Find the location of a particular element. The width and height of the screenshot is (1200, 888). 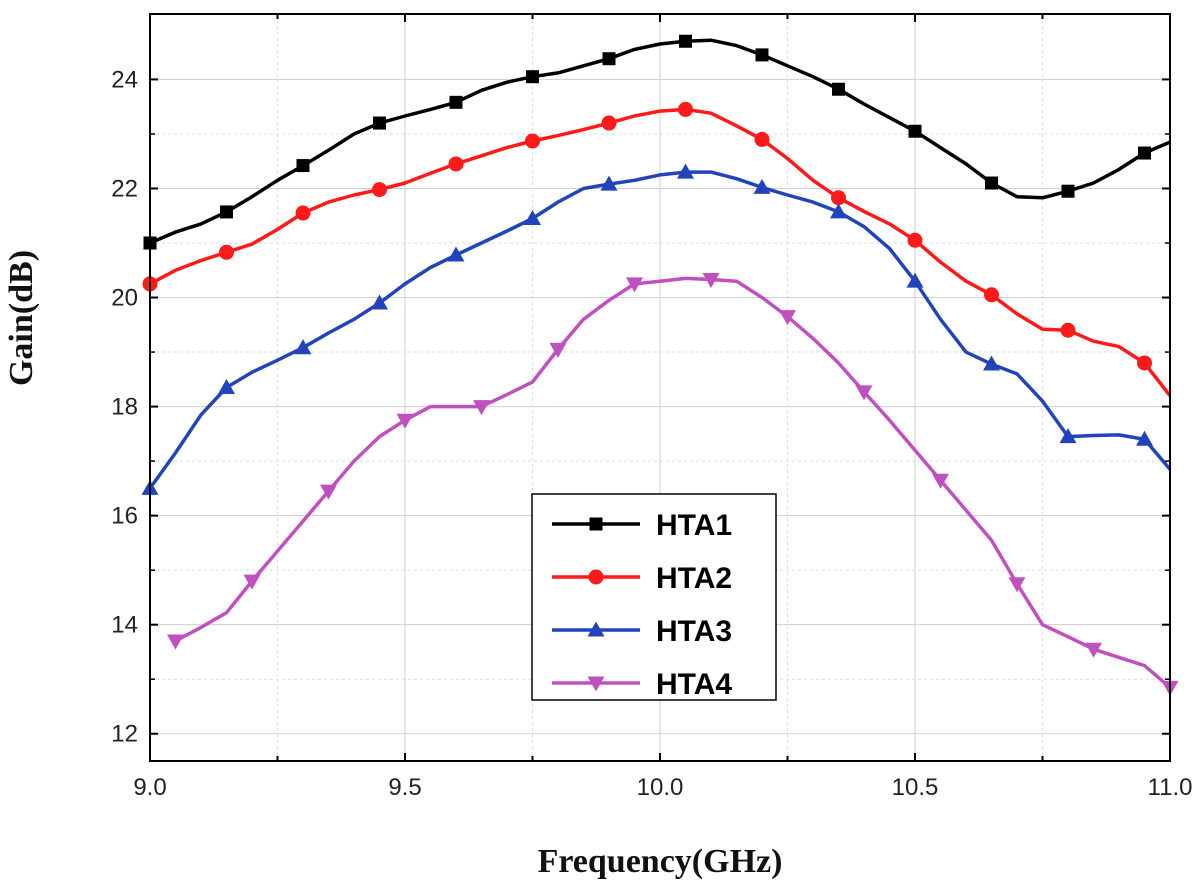

legend: HTA1 HTA2 HTA3 HTA4 is located at coordinates (654, 597).